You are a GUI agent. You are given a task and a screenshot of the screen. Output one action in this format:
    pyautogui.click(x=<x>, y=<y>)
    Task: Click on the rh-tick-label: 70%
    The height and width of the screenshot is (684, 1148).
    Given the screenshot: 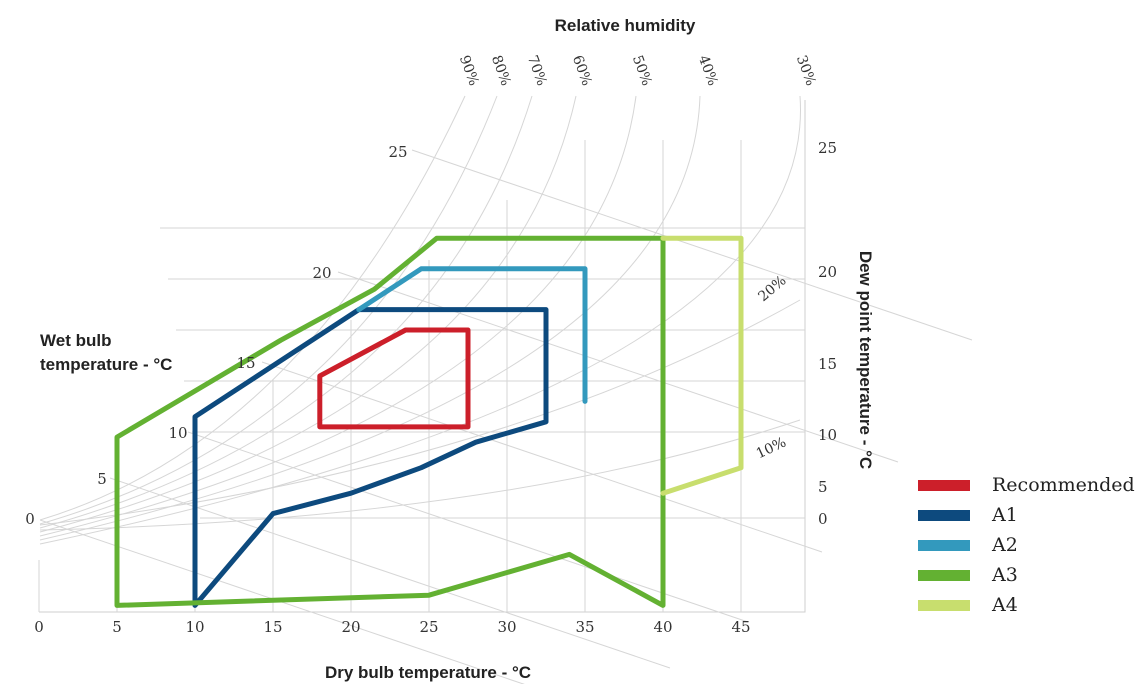 What is the action you would take?
    pyautogui.click(x=537, y=70)
    